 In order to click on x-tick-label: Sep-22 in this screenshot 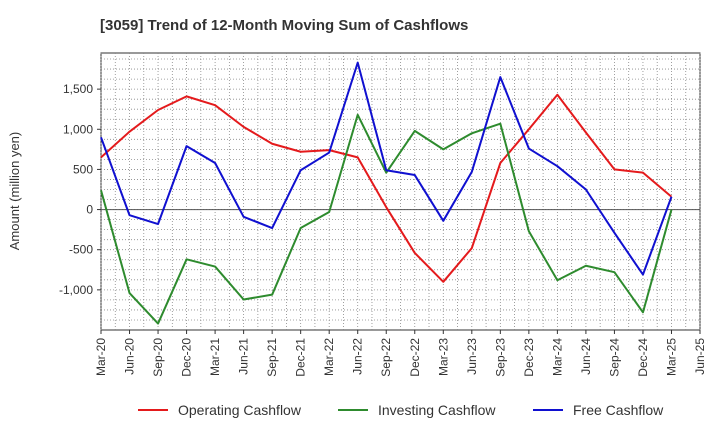, I will do `click(386, 357)`.